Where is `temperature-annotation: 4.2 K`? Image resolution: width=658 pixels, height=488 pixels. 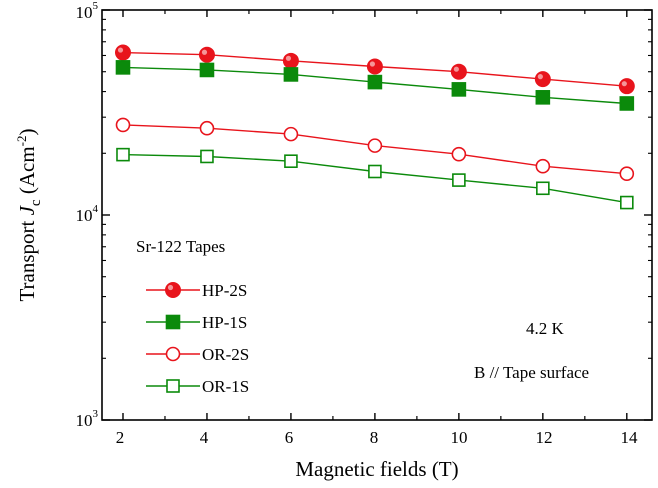 temperature-annotation: 4.2 K is located at coordinates (545, 328).